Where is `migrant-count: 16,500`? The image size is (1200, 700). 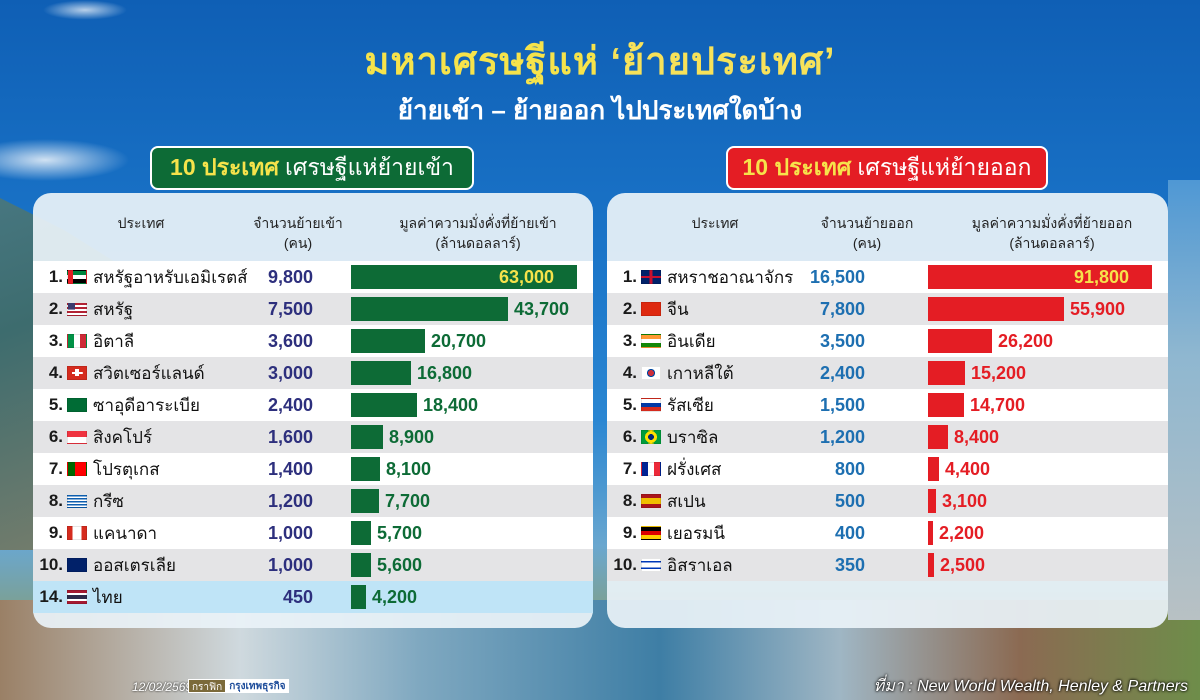 migrant-count: 16,500 is located at coordinates (837, 276).